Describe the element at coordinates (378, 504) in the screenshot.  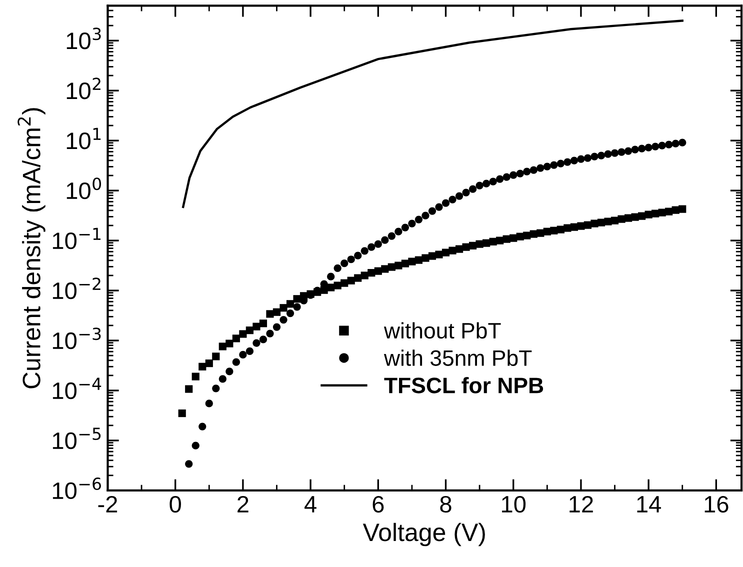
I see `x-tick-label: 6` at that location.